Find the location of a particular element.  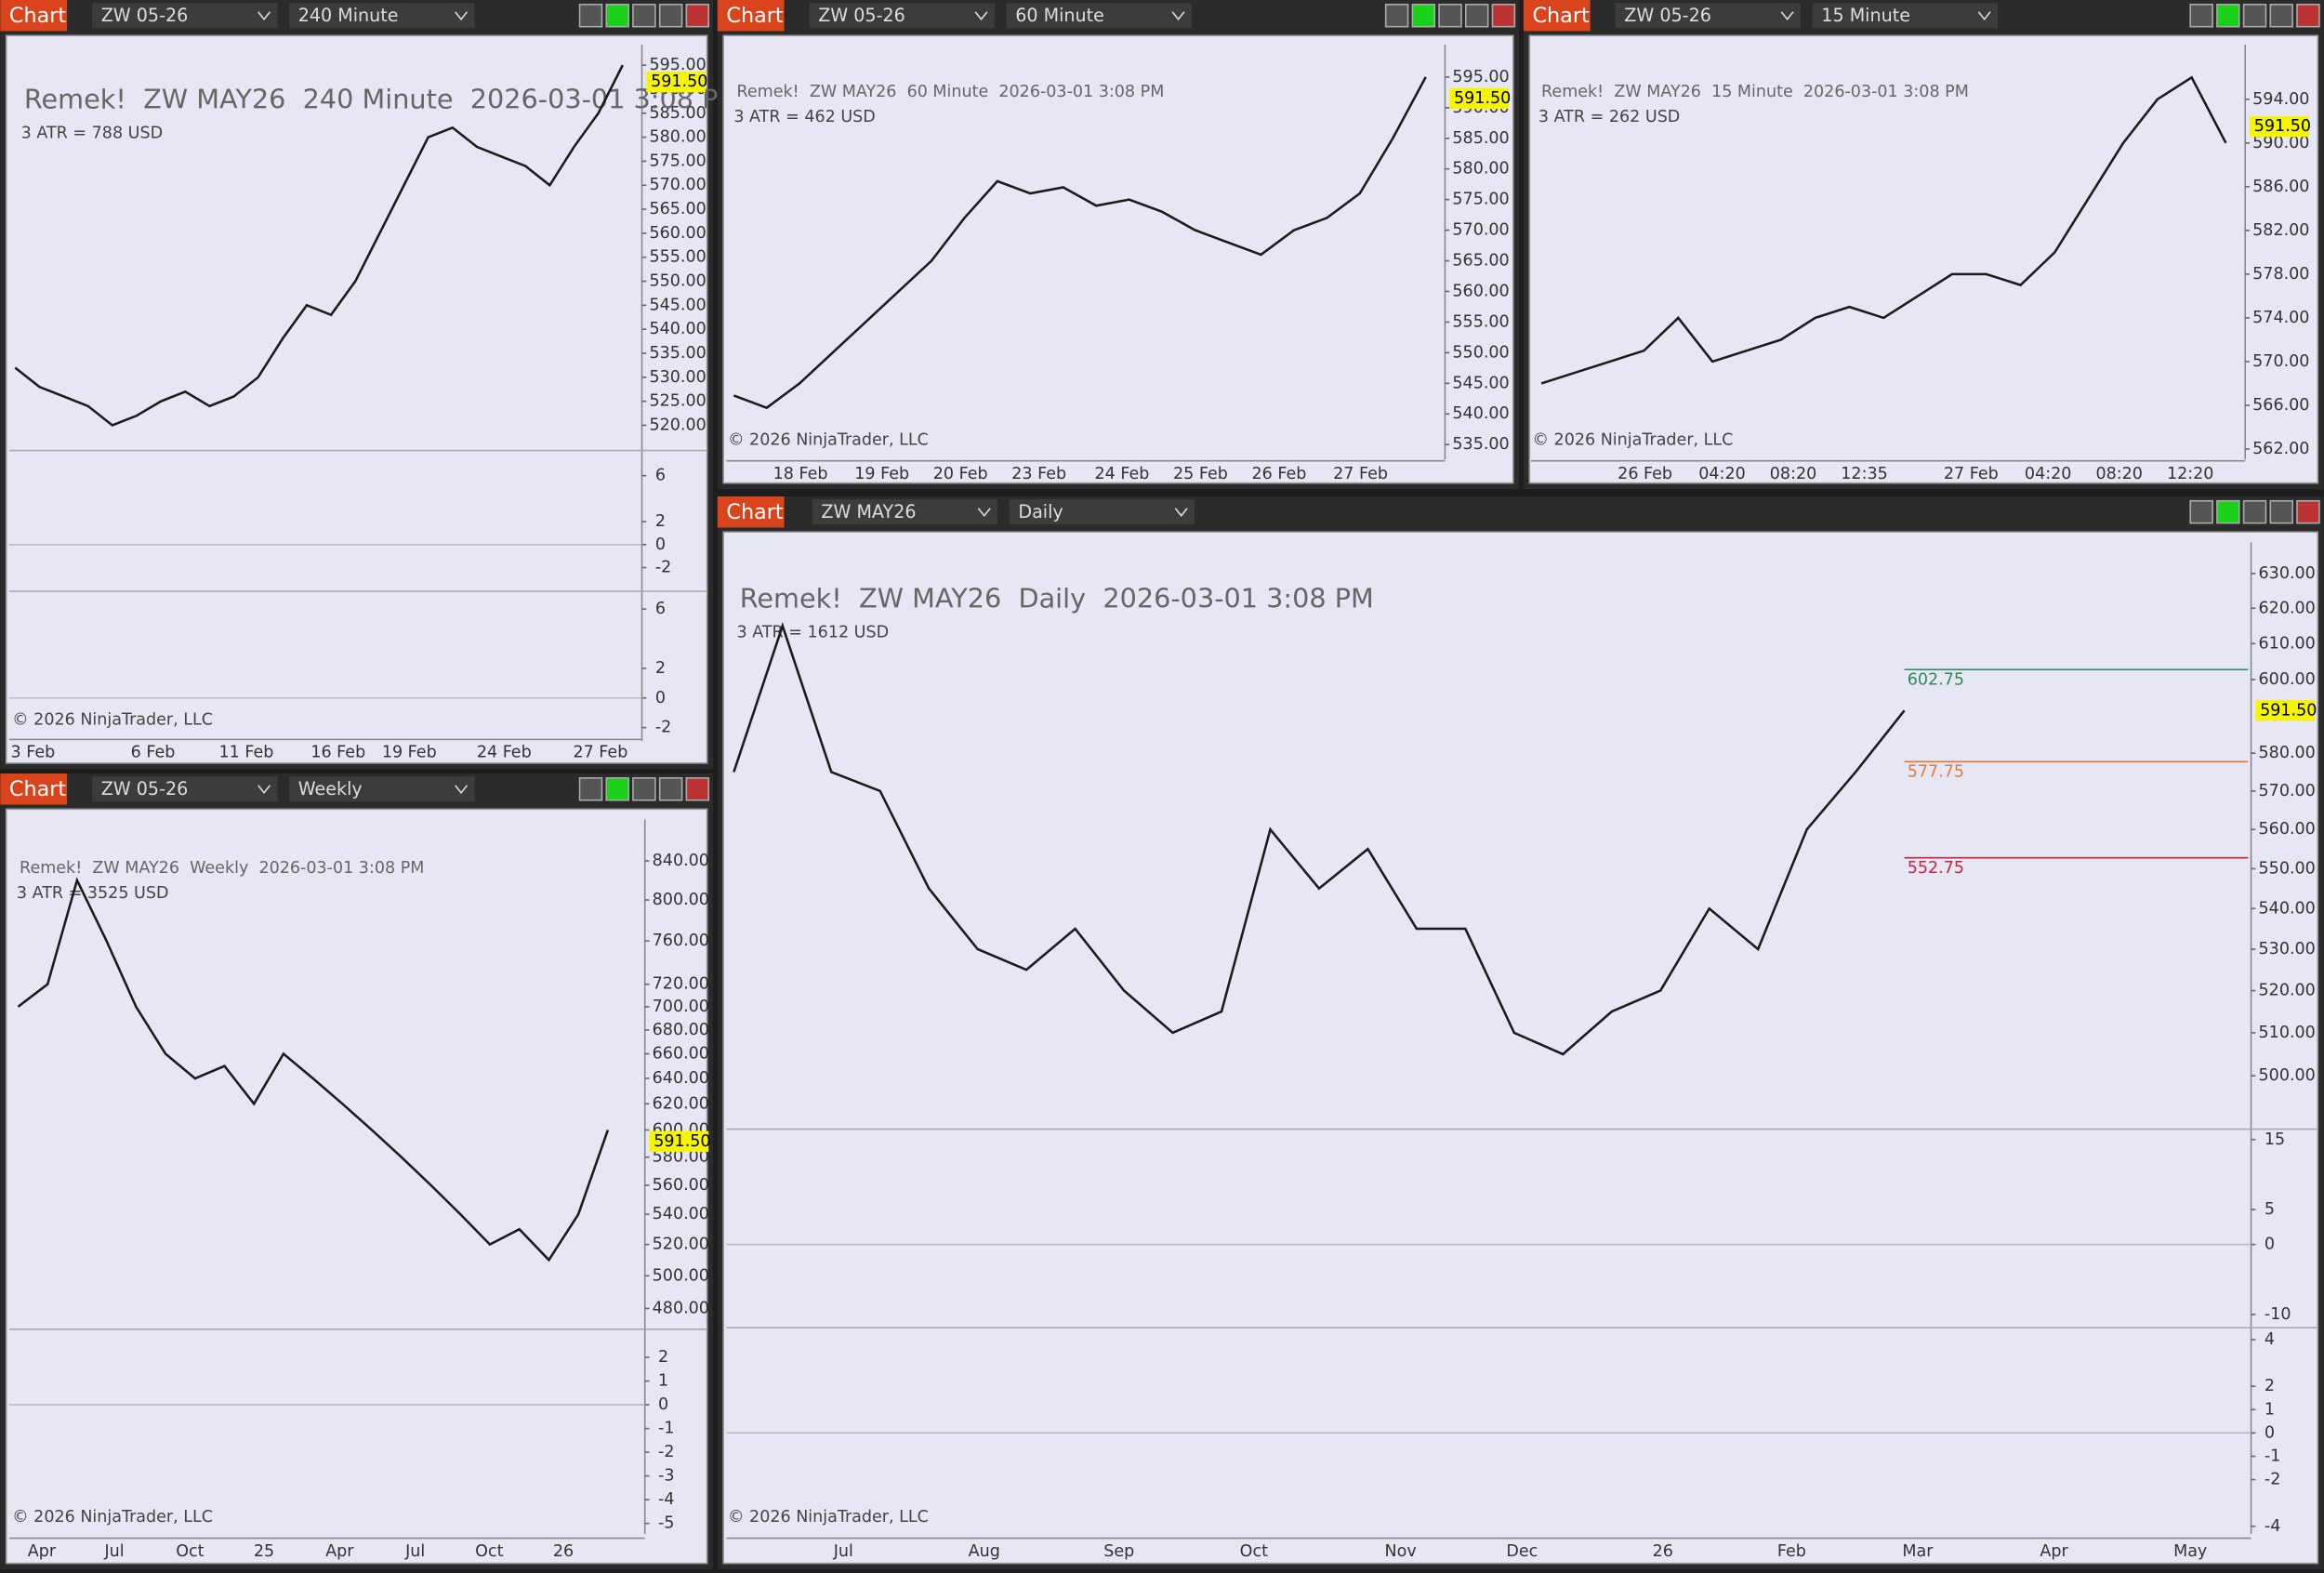

time-label: 19 Feb is located at coordinates (881, 474).